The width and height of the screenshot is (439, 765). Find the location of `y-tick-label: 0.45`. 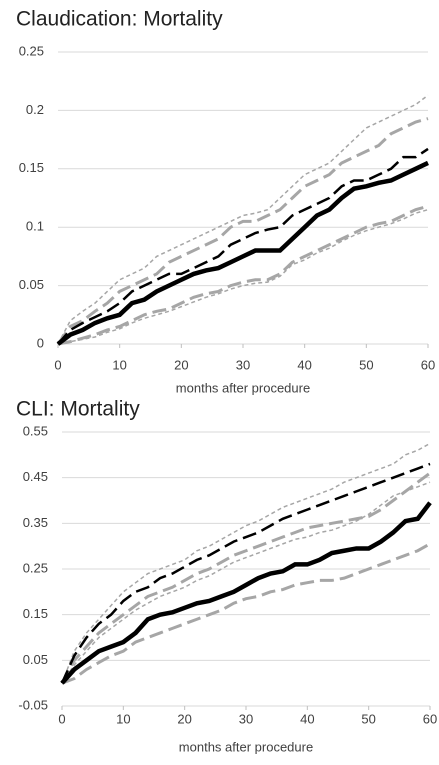

y-tick-label: 0.45 is located at coordinates (35, 476).